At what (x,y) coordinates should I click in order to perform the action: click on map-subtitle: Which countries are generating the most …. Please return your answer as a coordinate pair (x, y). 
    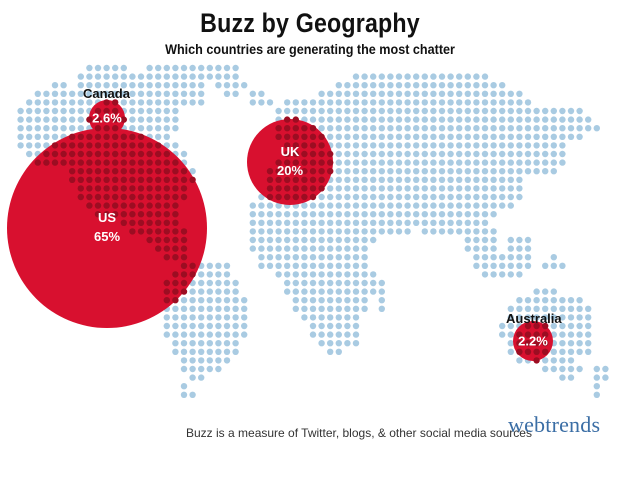
    Looking at the image, I should click on (310, 49).